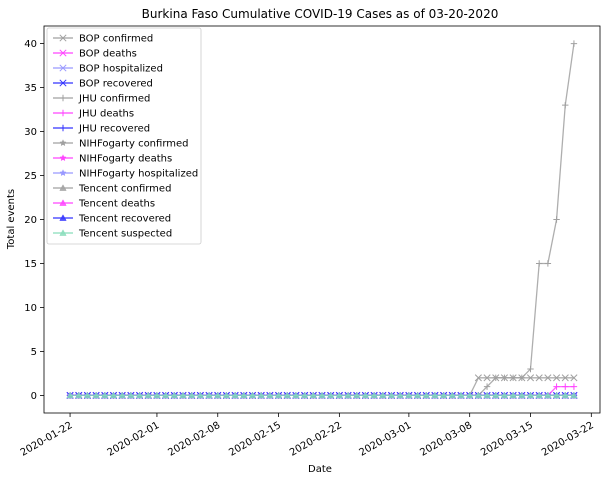  I want to click on y-tick-label: 0, so click(34, 396).